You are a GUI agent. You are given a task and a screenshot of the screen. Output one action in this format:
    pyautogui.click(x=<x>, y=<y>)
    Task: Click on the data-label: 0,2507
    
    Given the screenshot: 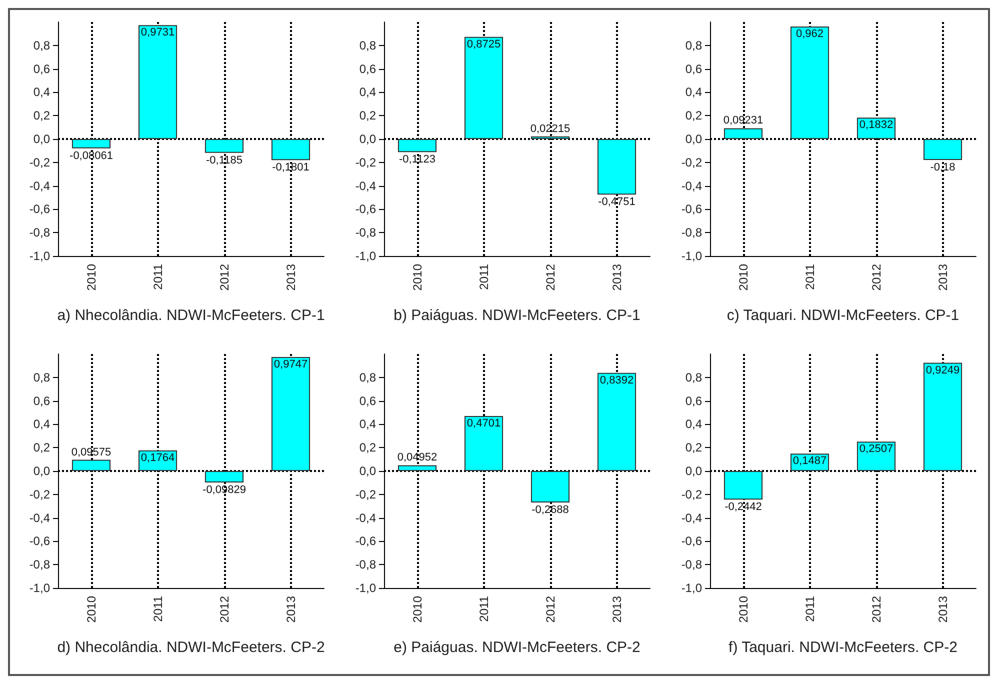 What is the action you would take?
    pyautogui.click(x=876, y=449)
    